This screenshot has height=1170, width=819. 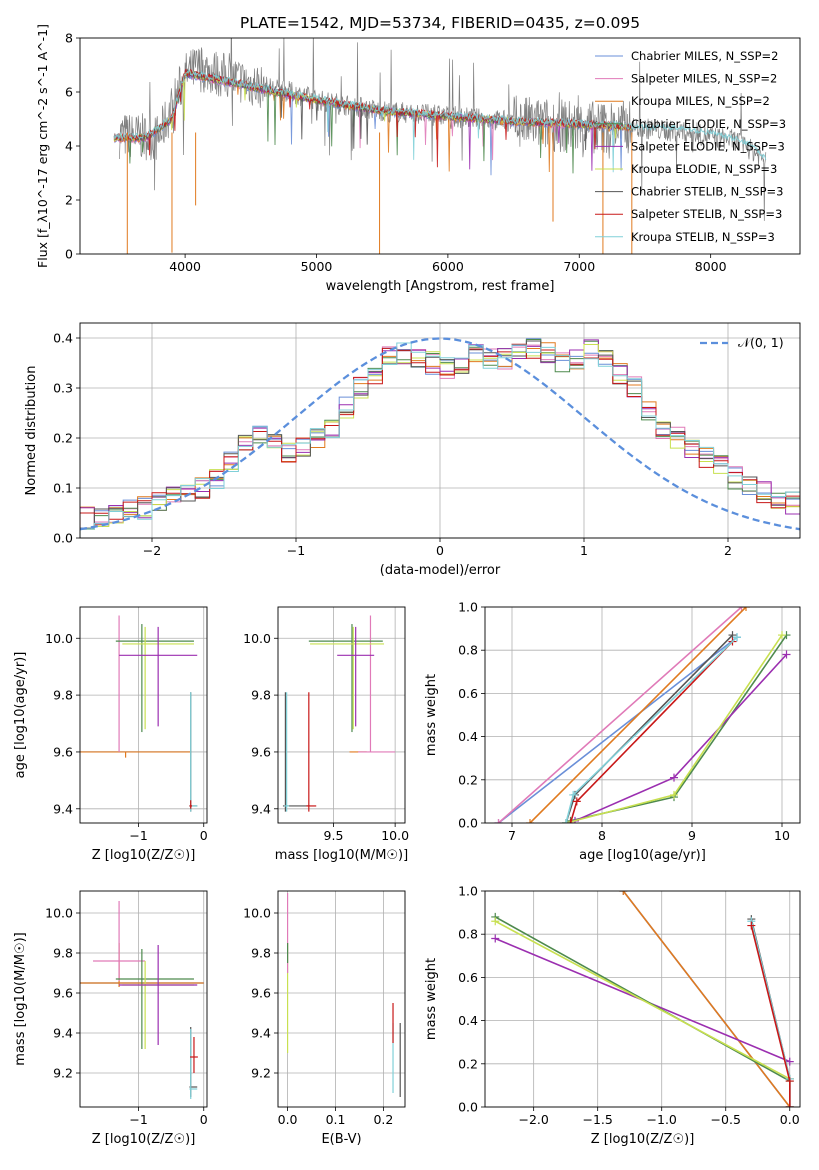 What do you see at coordinates (440, 570) in the screenshot?
I see `x-axis-label: (data-model)/error` at bounding box center [440, 570].